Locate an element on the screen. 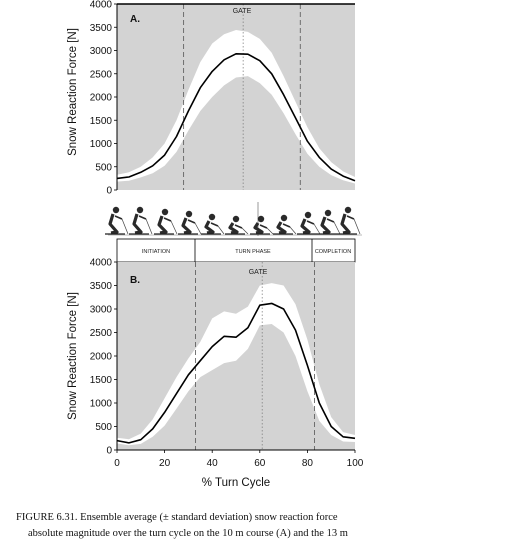  panel-b-x-tick-label: 0 is located at coordinates (117, 463).